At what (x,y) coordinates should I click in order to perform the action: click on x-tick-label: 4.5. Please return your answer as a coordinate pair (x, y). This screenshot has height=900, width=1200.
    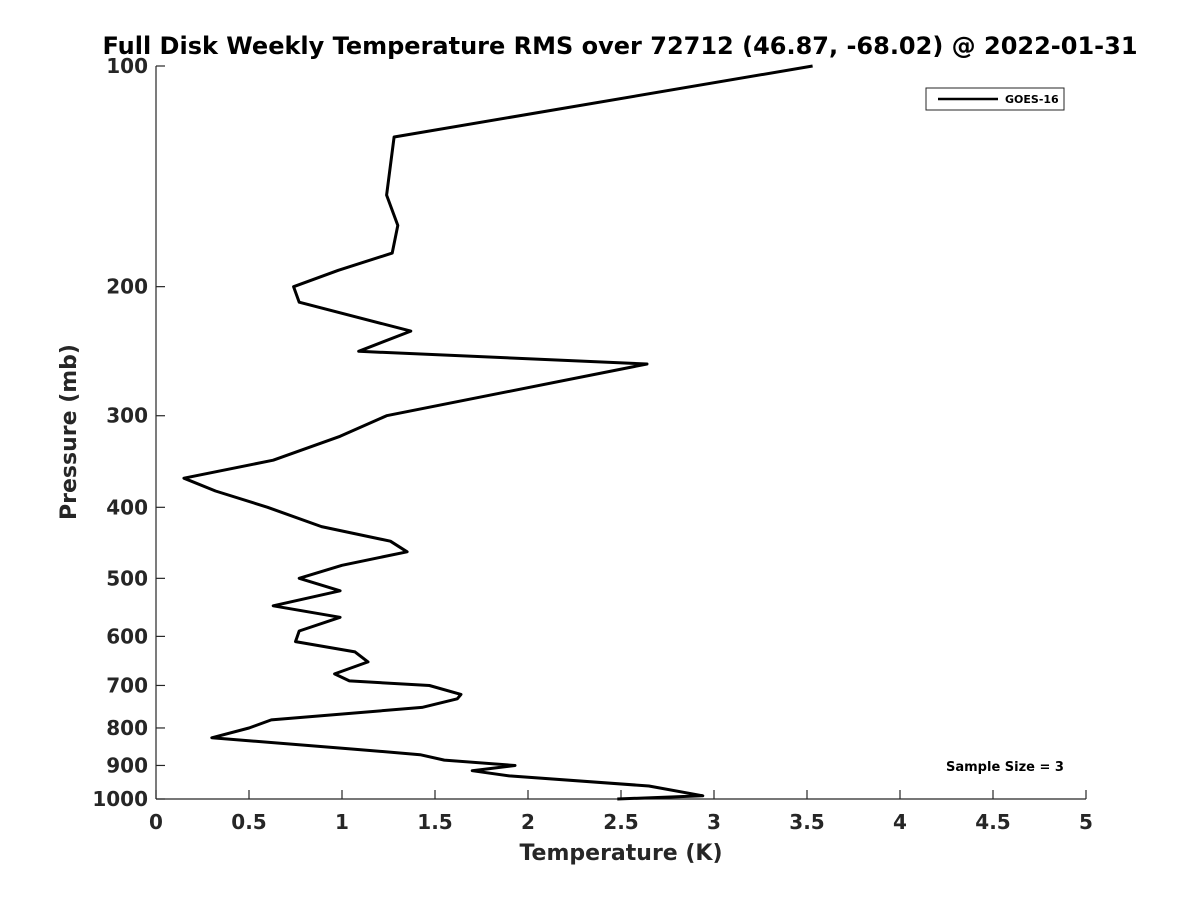
    Looking at the image, I should click on (992, 822).